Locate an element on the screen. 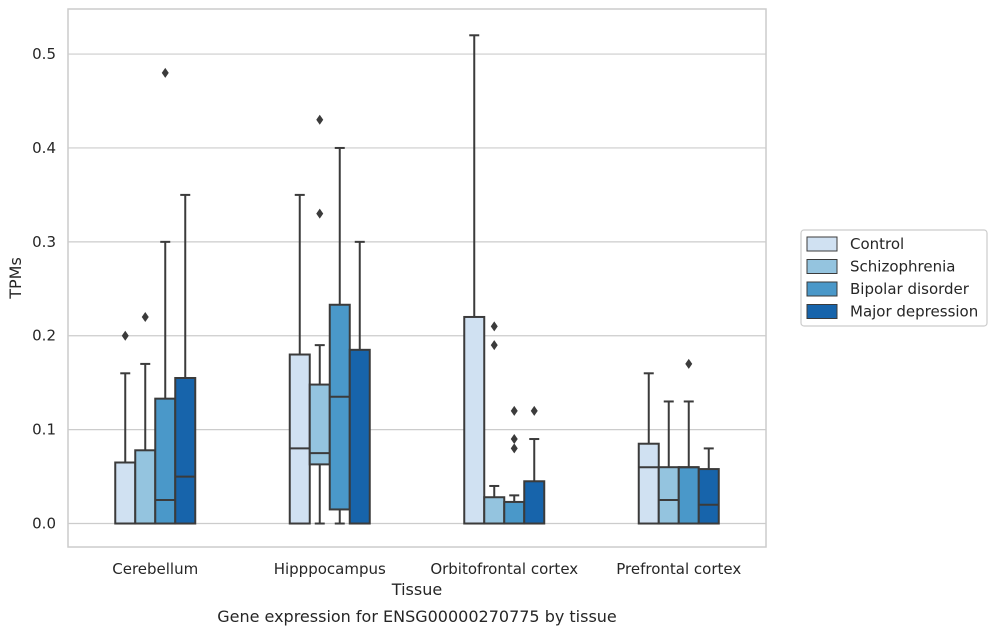 The width and height of the screenshot is (997, 634). y-tick-label: 0.2 is located at coordinates (44, 336).